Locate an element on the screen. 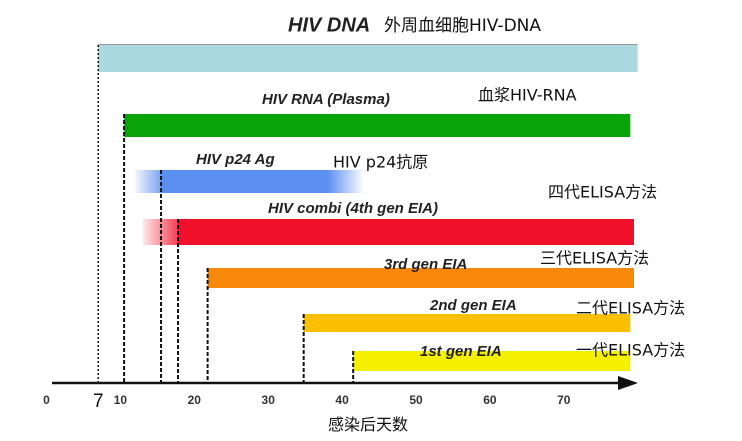 This screenshot has width=742, height=441. series-label-cn-hiv-rna-plasma: 血浆HIV-RNA is located at coordinates (527, 95).